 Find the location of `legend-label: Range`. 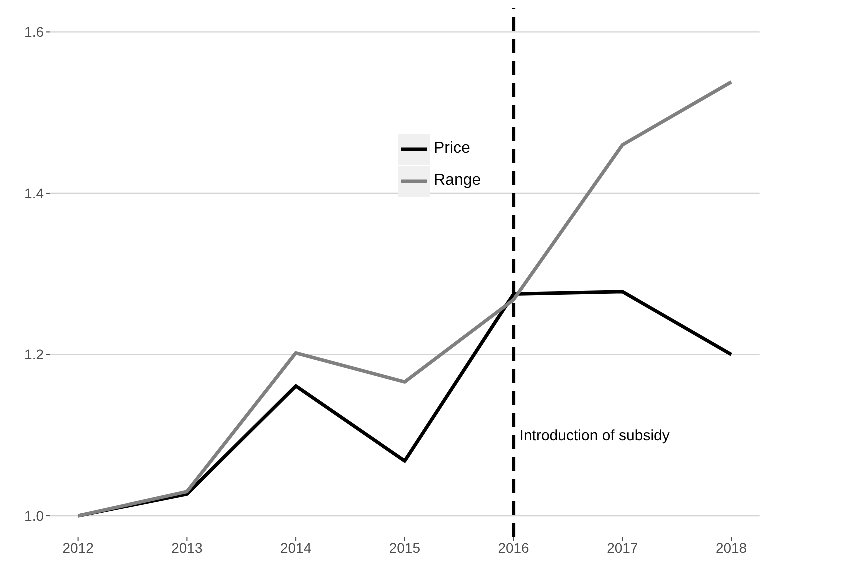

legend-label: Range is located at coordinates (458, 181).